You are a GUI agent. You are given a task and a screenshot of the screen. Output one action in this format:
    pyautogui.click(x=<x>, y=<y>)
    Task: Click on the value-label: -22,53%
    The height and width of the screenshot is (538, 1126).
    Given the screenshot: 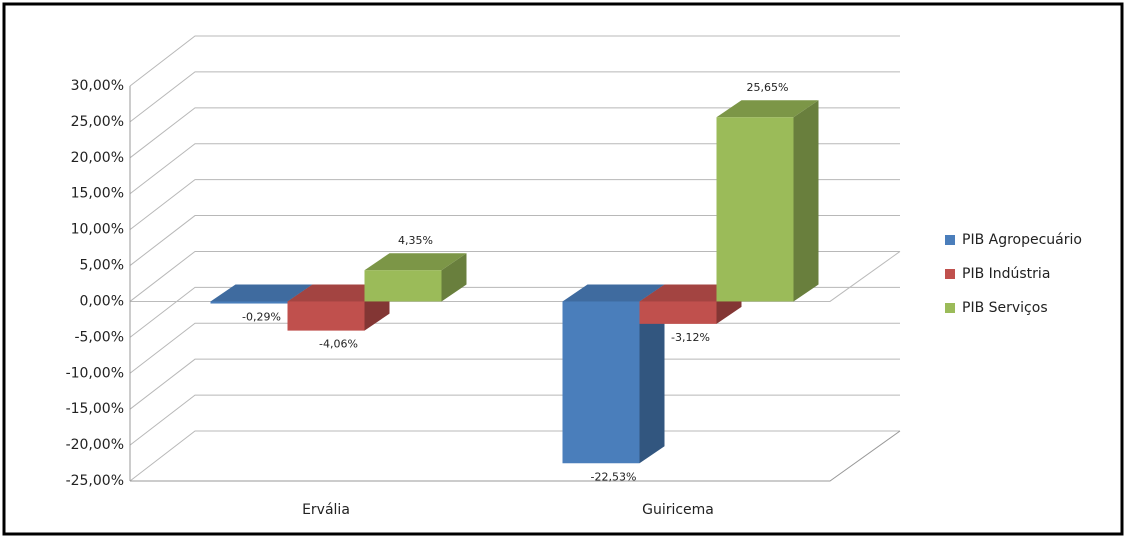 What is the action you would take?
    pyautogui.click(x=614, y=476)
    